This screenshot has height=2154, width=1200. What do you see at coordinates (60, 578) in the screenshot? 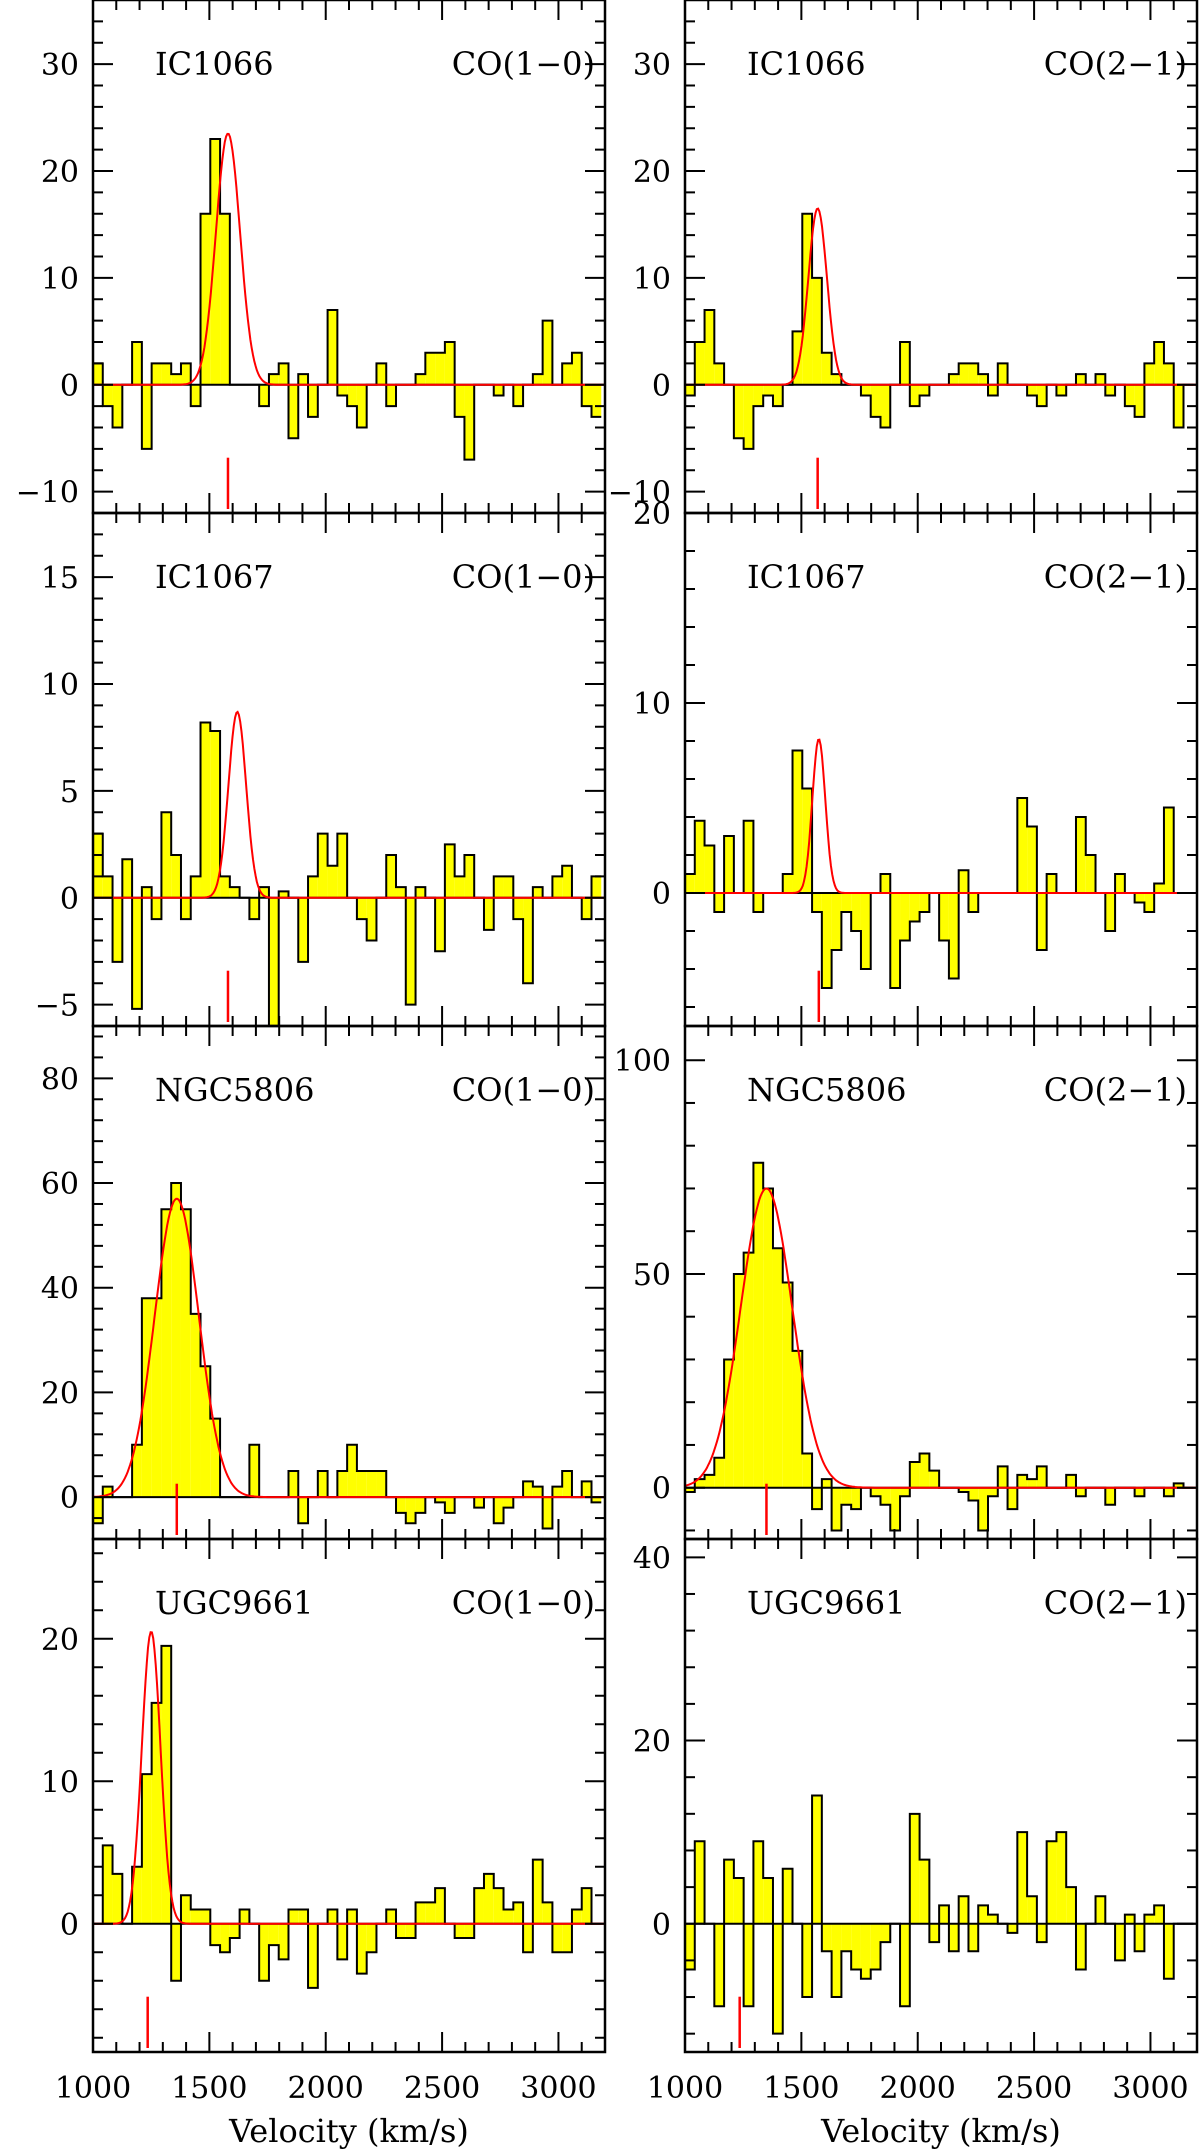
I see `y-tick-label: 15` at bounding box center [60, 578].